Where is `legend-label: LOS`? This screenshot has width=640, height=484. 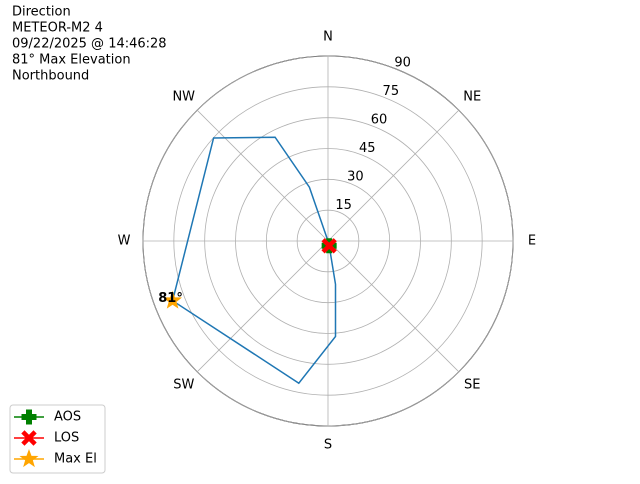 legend-label: LOS is located at coordinates (66, 438).